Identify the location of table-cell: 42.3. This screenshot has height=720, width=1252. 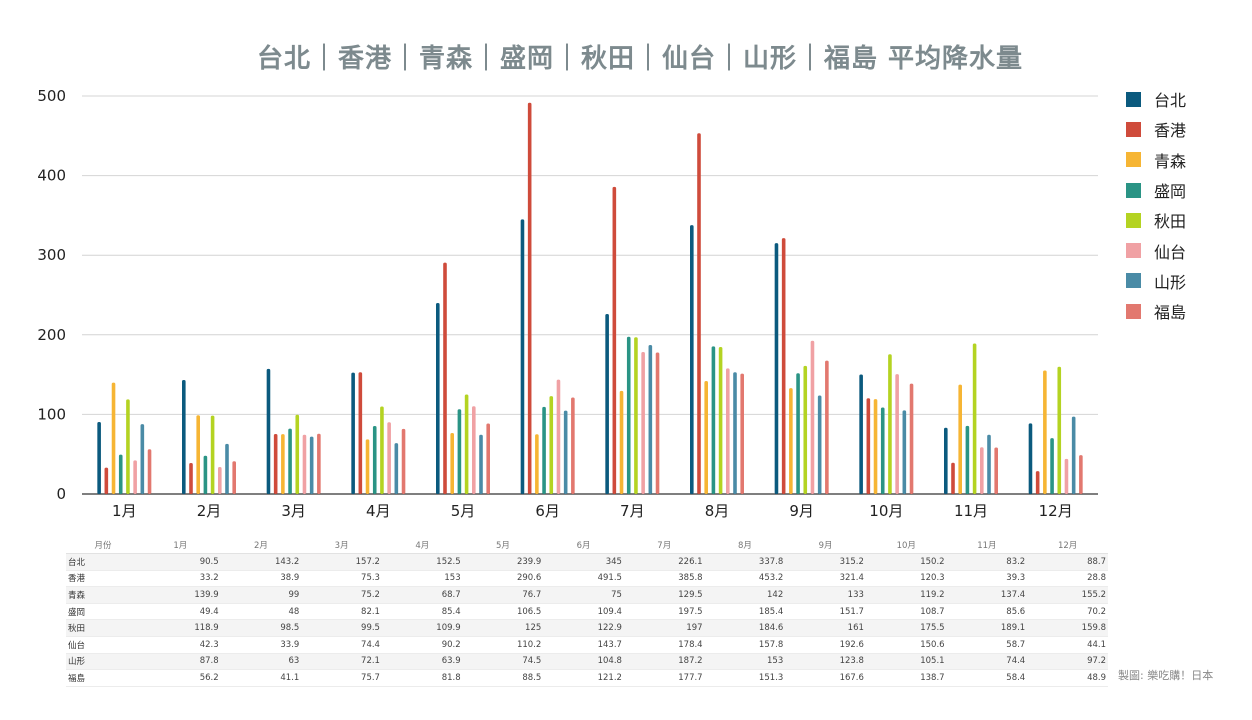
(180, 645).